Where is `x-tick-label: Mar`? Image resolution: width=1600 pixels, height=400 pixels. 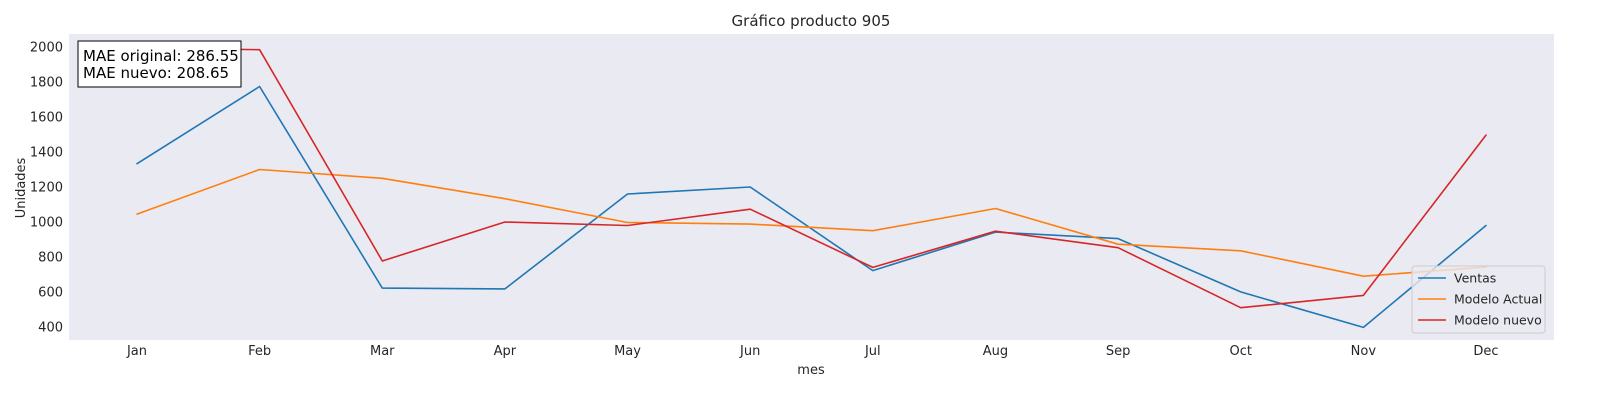 x-tick-label: Mar is located at coordinates (382, 351).